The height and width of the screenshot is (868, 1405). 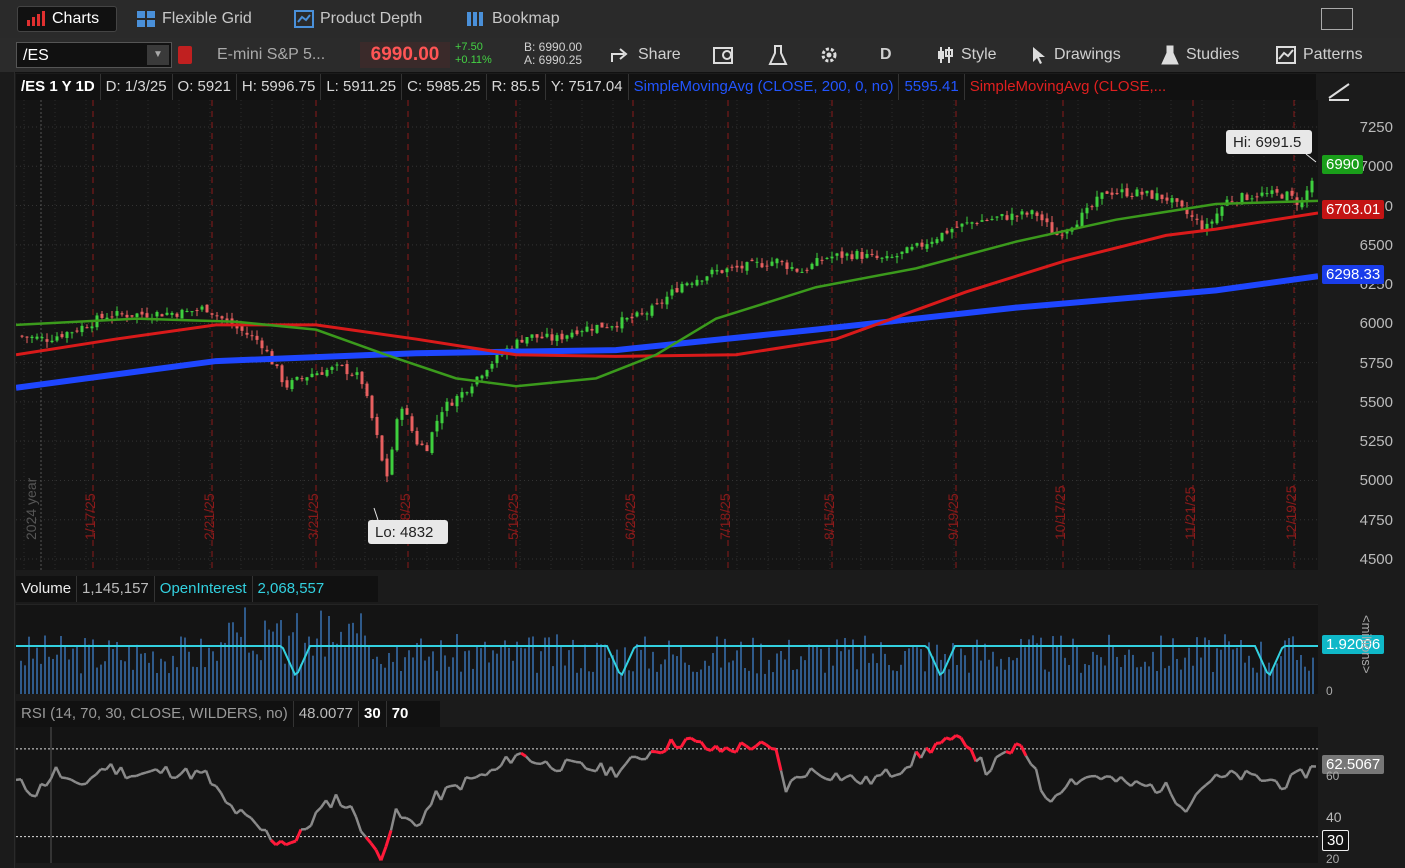 I want to click on last-price: 6990.00, so click(x=405, y=55).